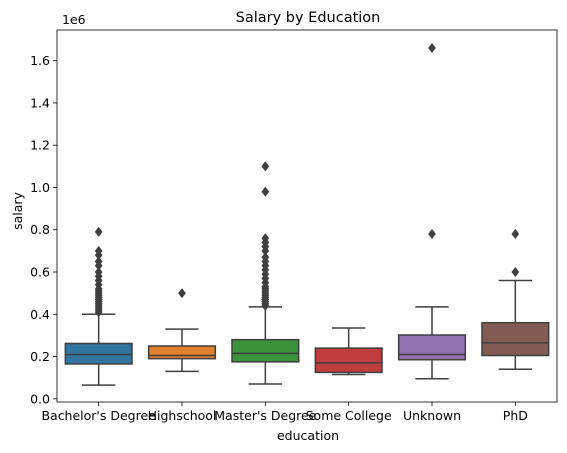 This screenshot has width=567, height=453. Describe the element at coordinates (40, 145) in the screenshot. I see `y-tick-label: 1.2` at that location.